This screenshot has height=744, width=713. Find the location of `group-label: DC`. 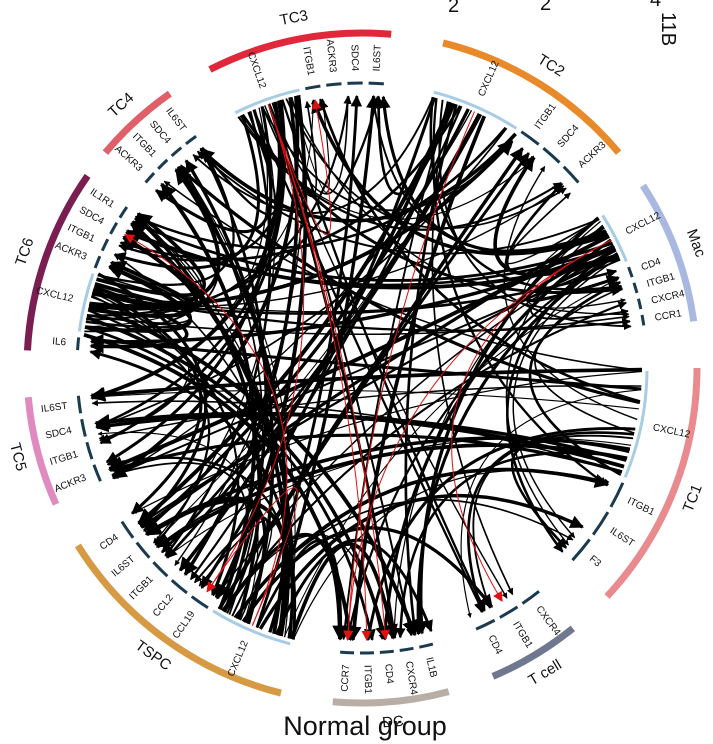

group-label: DC is located at coordinates (392, 722).